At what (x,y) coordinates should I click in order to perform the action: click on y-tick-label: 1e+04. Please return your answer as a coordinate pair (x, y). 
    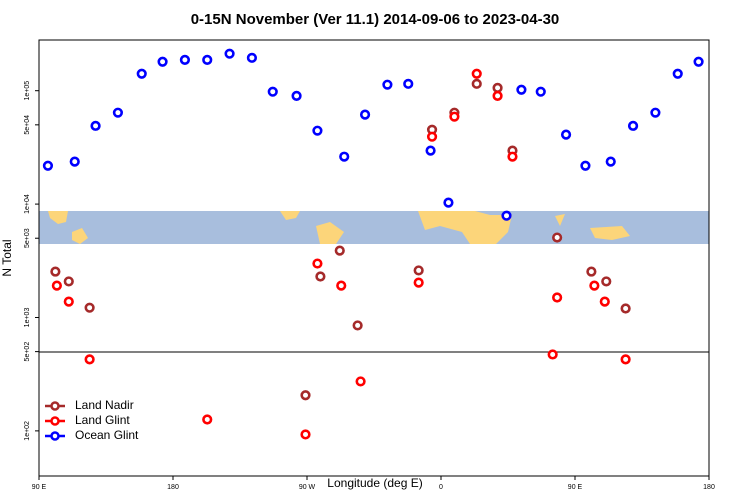
    Looking at the image, I should click on (27, 204).